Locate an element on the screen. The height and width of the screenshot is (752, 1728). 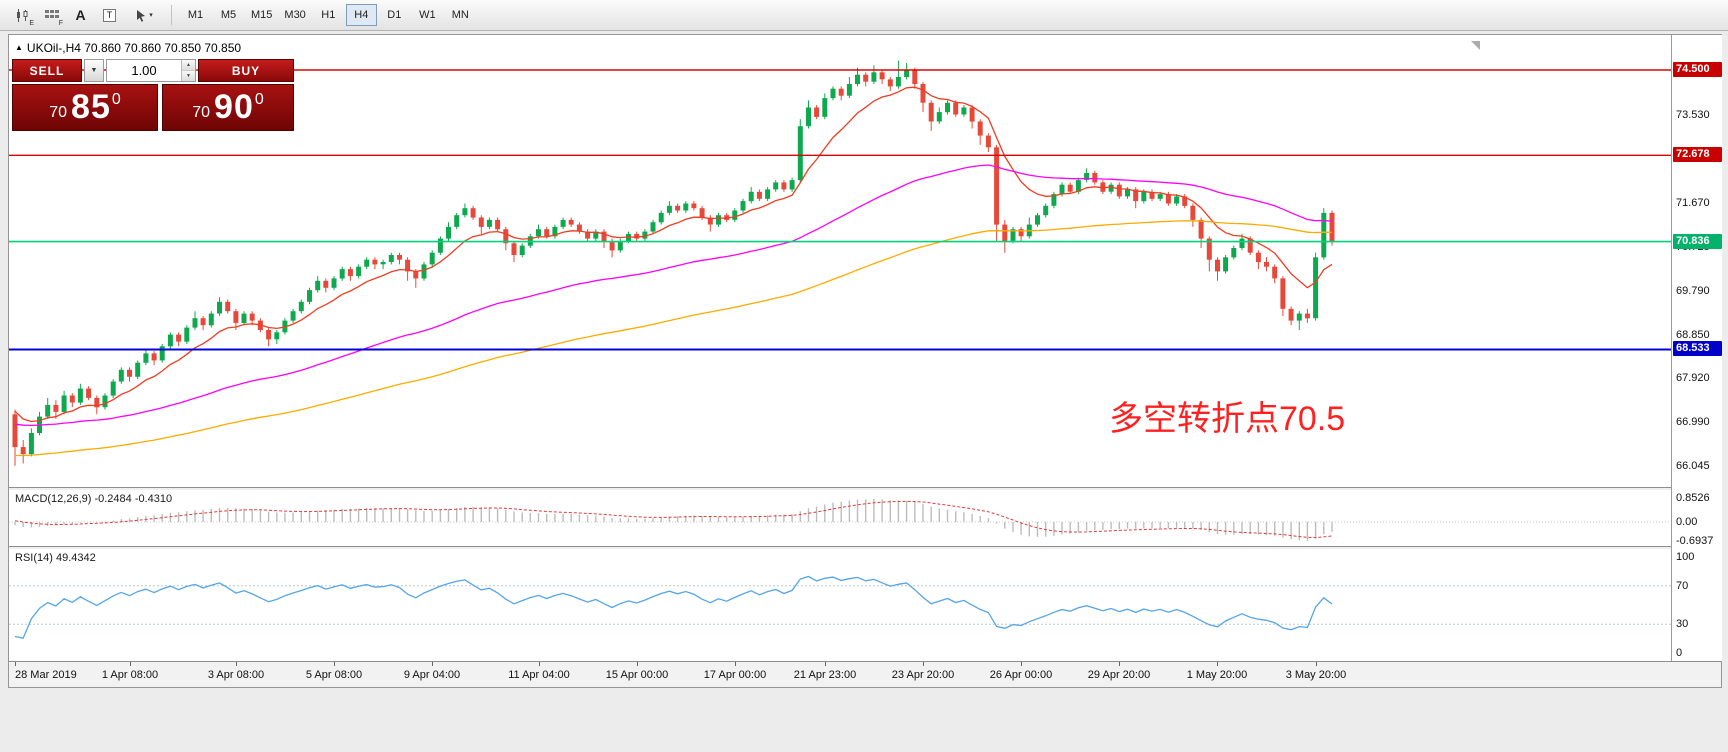
letter-a-glyph: A is located at coordinates (80, 15).